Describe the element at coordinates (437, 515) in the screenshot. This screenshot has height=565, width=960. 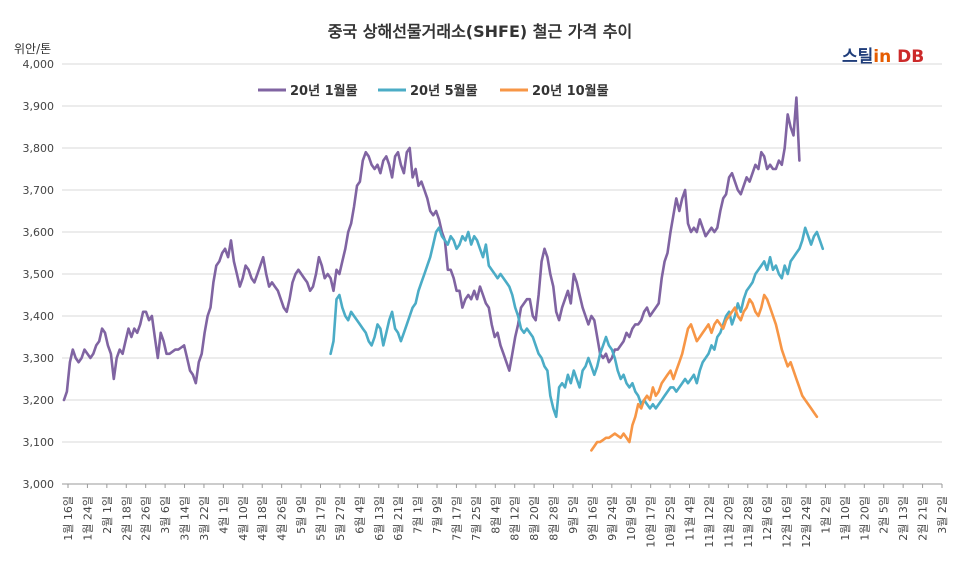
I see `x-tick-label: 7월 9일` at that location.